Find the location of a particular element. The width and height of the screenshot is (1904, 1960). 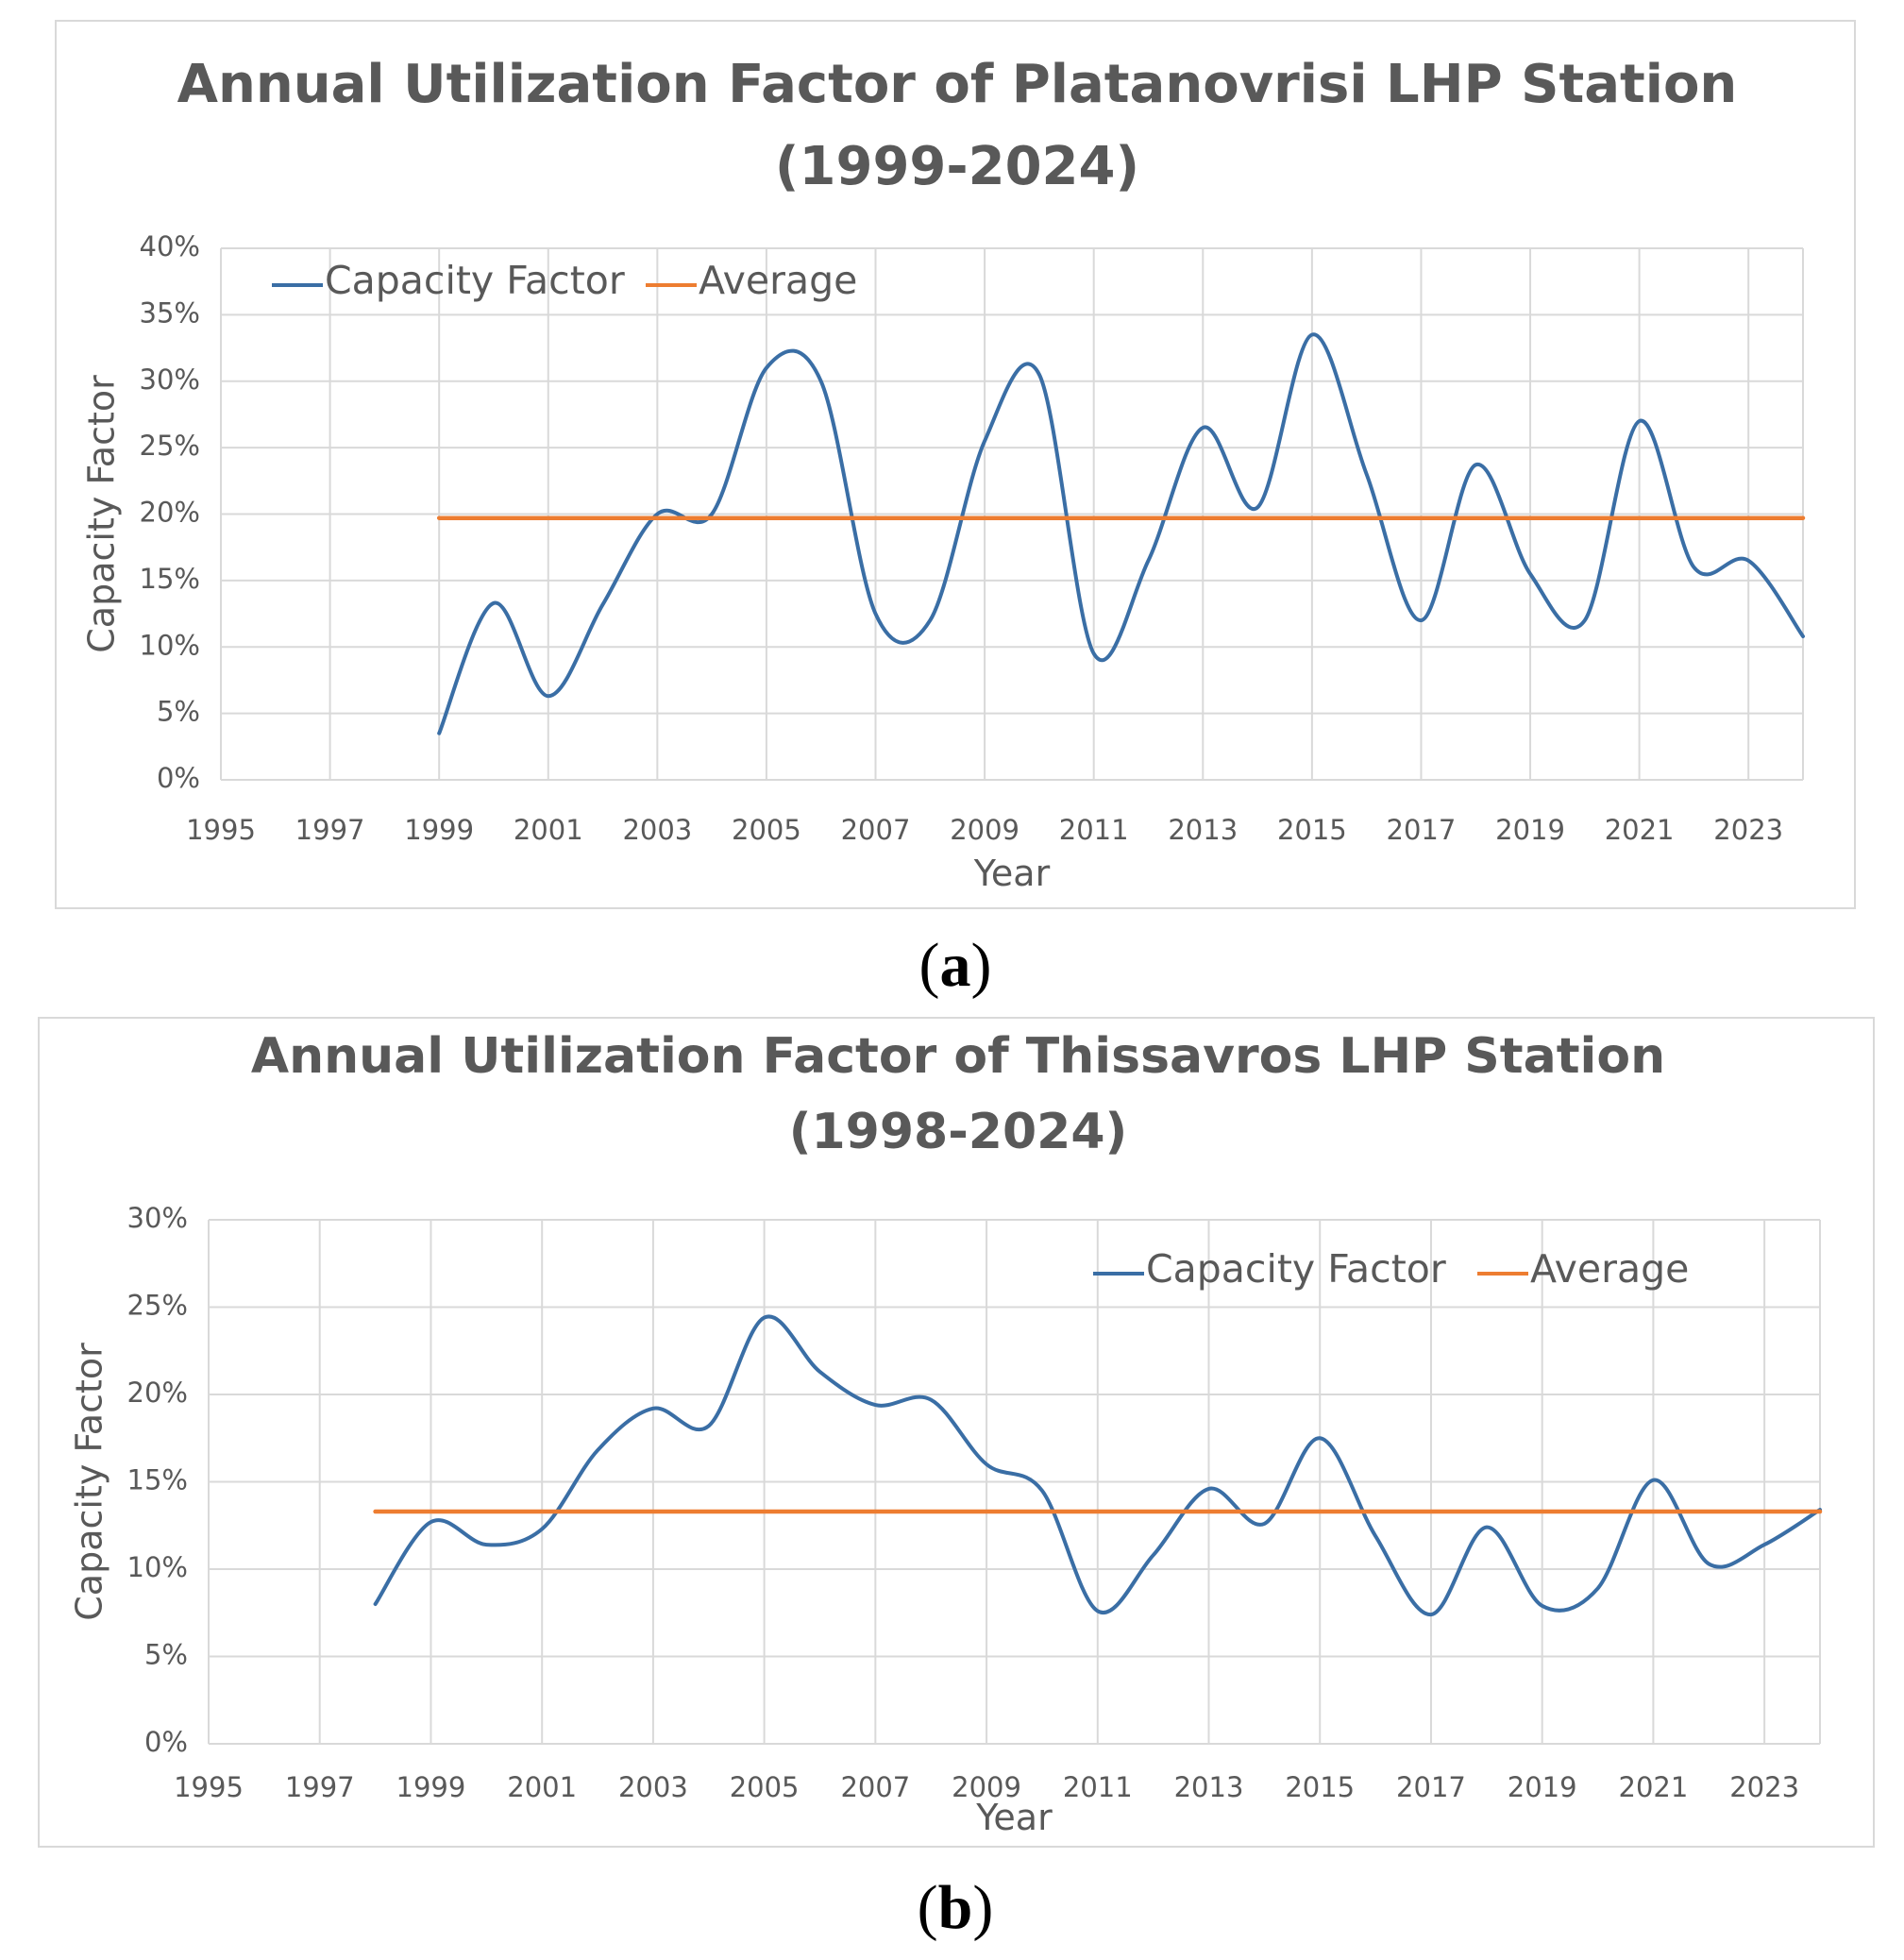

chart-b-y-tick: 15% is located at coordinates (157, 1480).